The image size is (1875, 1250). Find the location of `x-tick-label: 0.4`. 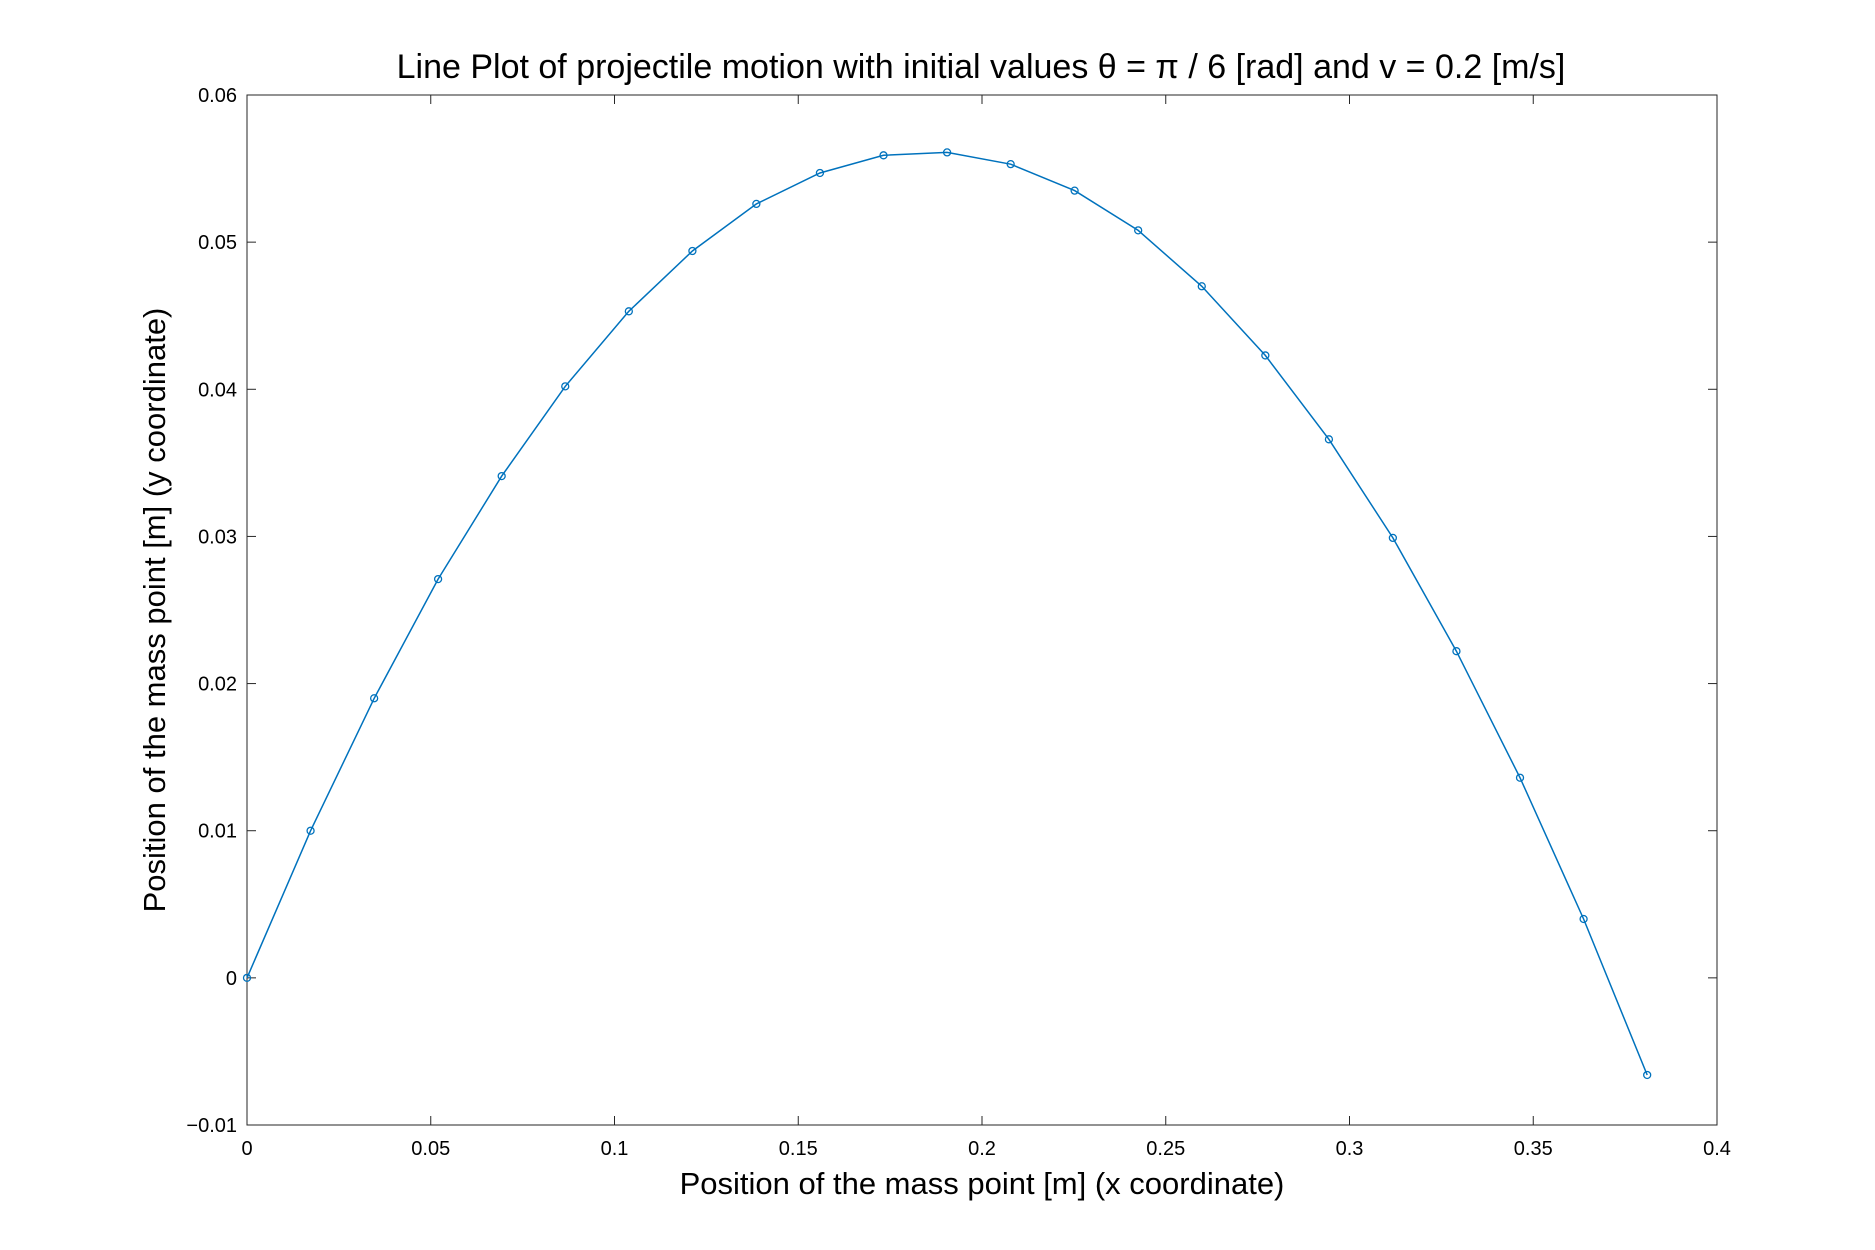

x-tick-label: 0.4 is located at coordinates (1717, 1149).